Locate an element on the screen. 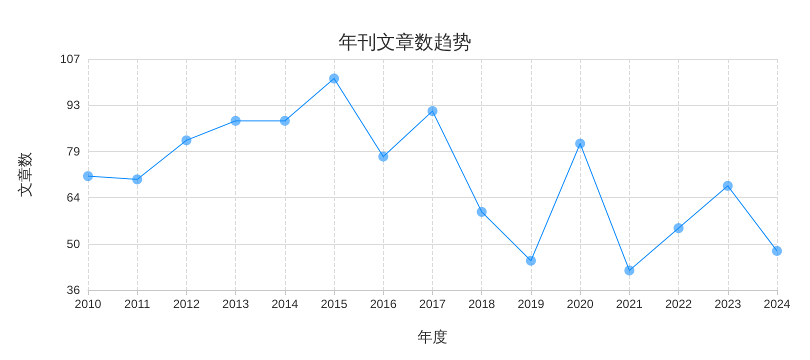 The width and height of the screenshot is (810, 360). y-tick-label: 50 is located at coordinates (73, 243).